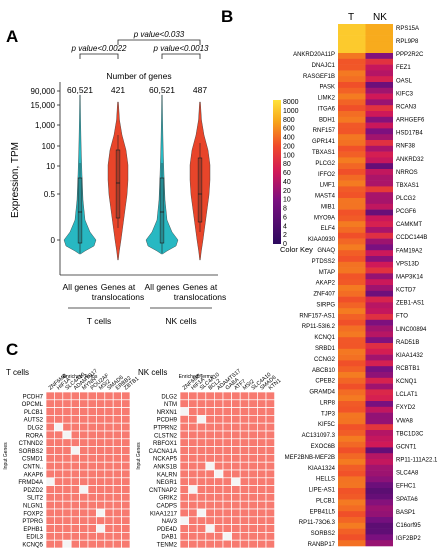 The image size is (443, 550). I want to click on heatmap-row-label-right: CAMKMT, so click(409, 225).